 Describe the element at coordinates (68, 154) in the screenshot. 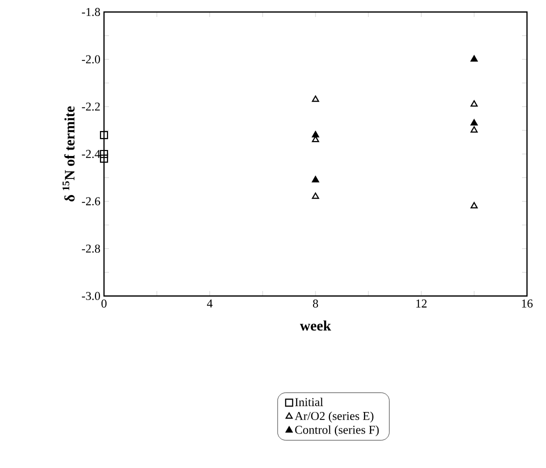

I see `y-axis-title: δ $^{15}$N of termite` at that location.